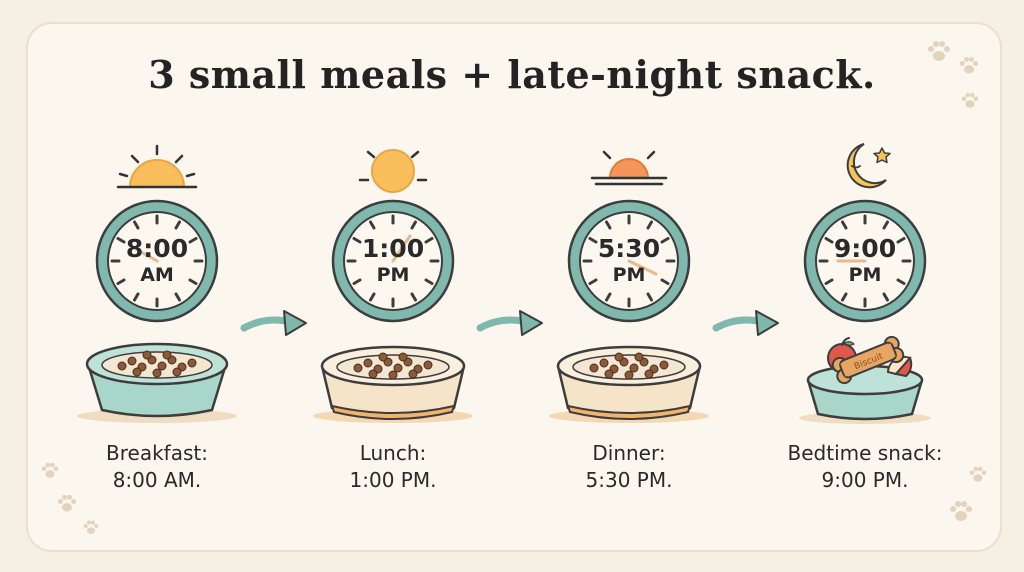  I want to click on clock-time: 9:00, so click(865, 249).